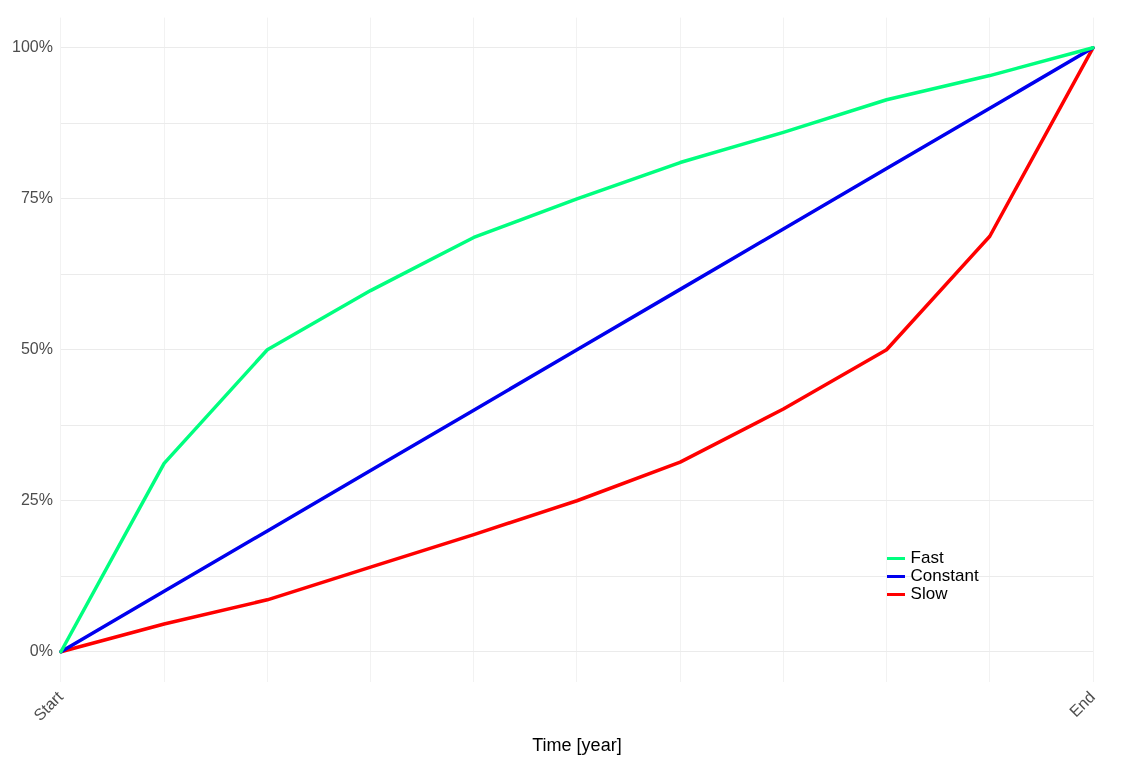 The height and width of the screenshot is (765, 1135). I want to click on legend-label: Slow, so click(929, 594).